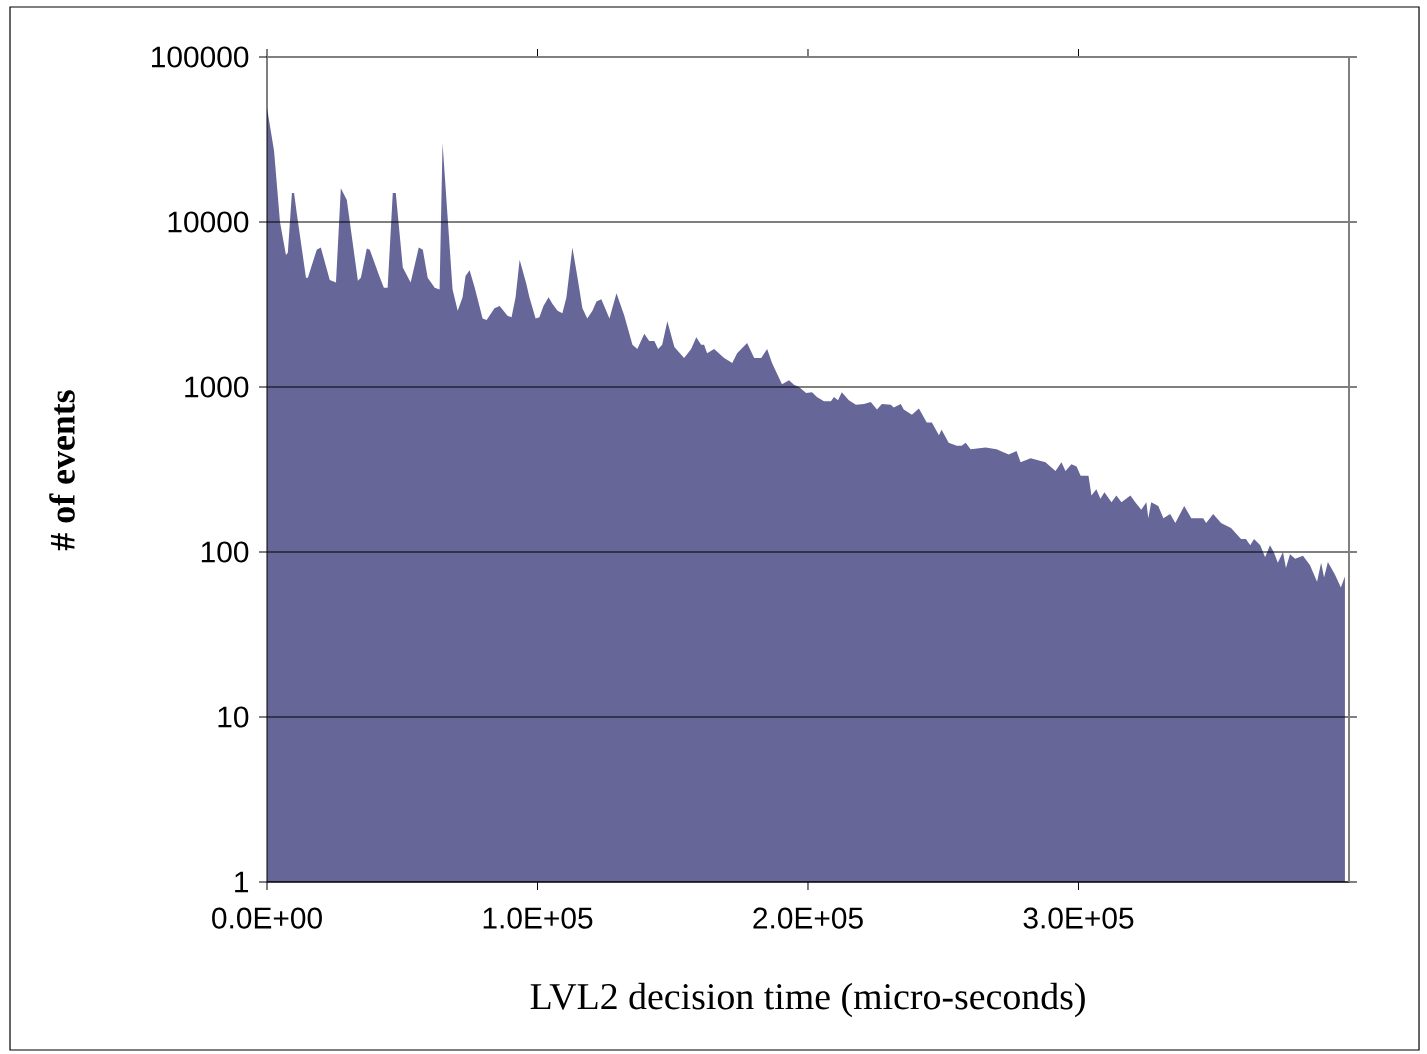  Describe the element at coordinates (808, 918) in the screenshot. I see `x-tick-label: 2.0E+05` at that location.